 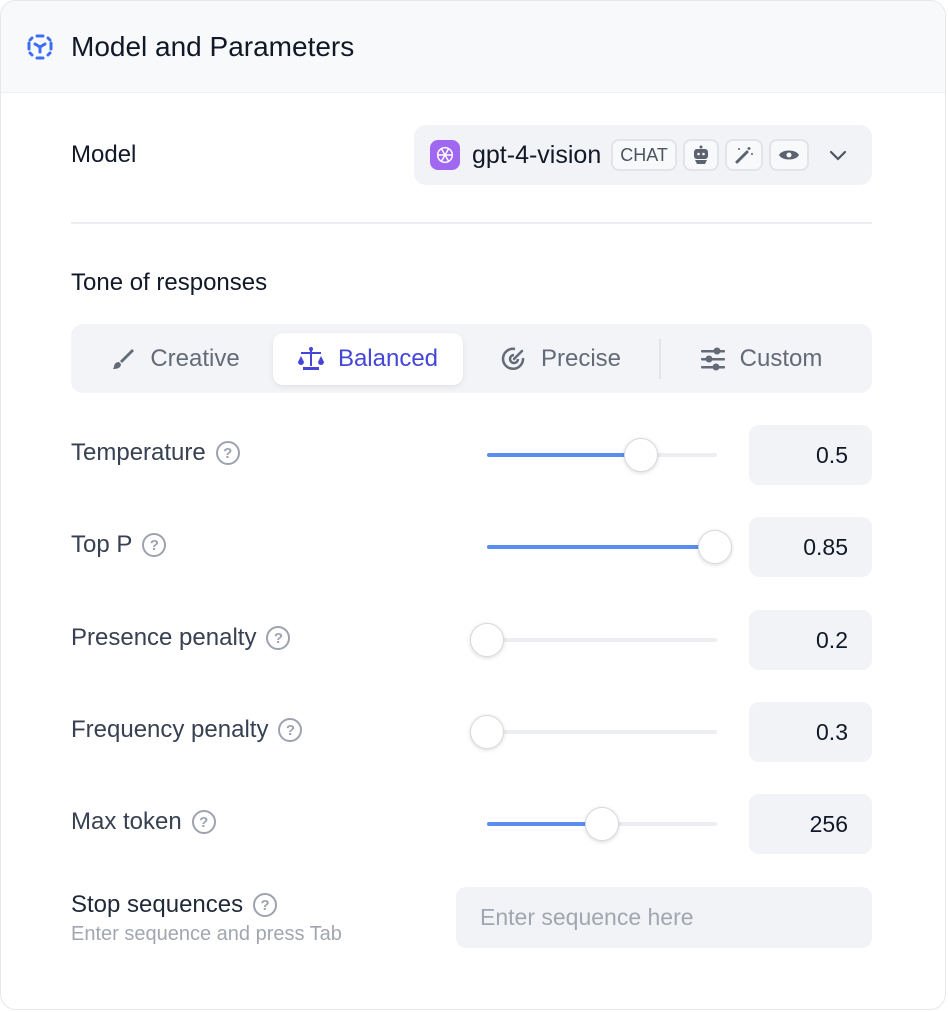 What do you see at coordinates (700, 155) in the screenshot?
I see `robot-icon` at bounding box center [700, 155].